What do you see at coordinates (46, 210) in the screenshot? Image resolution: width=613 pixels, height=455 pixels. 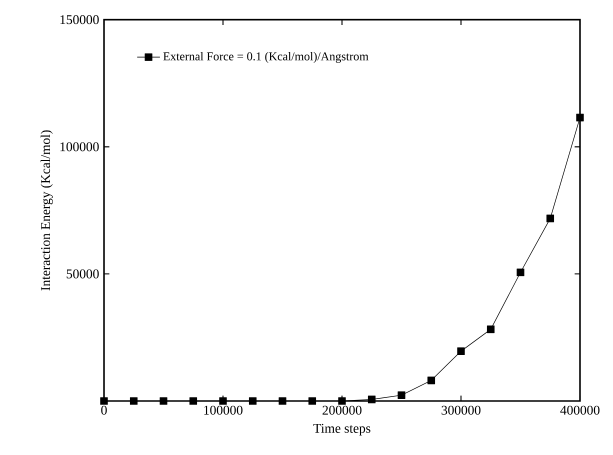 I see `y-axis-title: Interaction Energy (Kcal/mol)` at bounding box center [46, 210].